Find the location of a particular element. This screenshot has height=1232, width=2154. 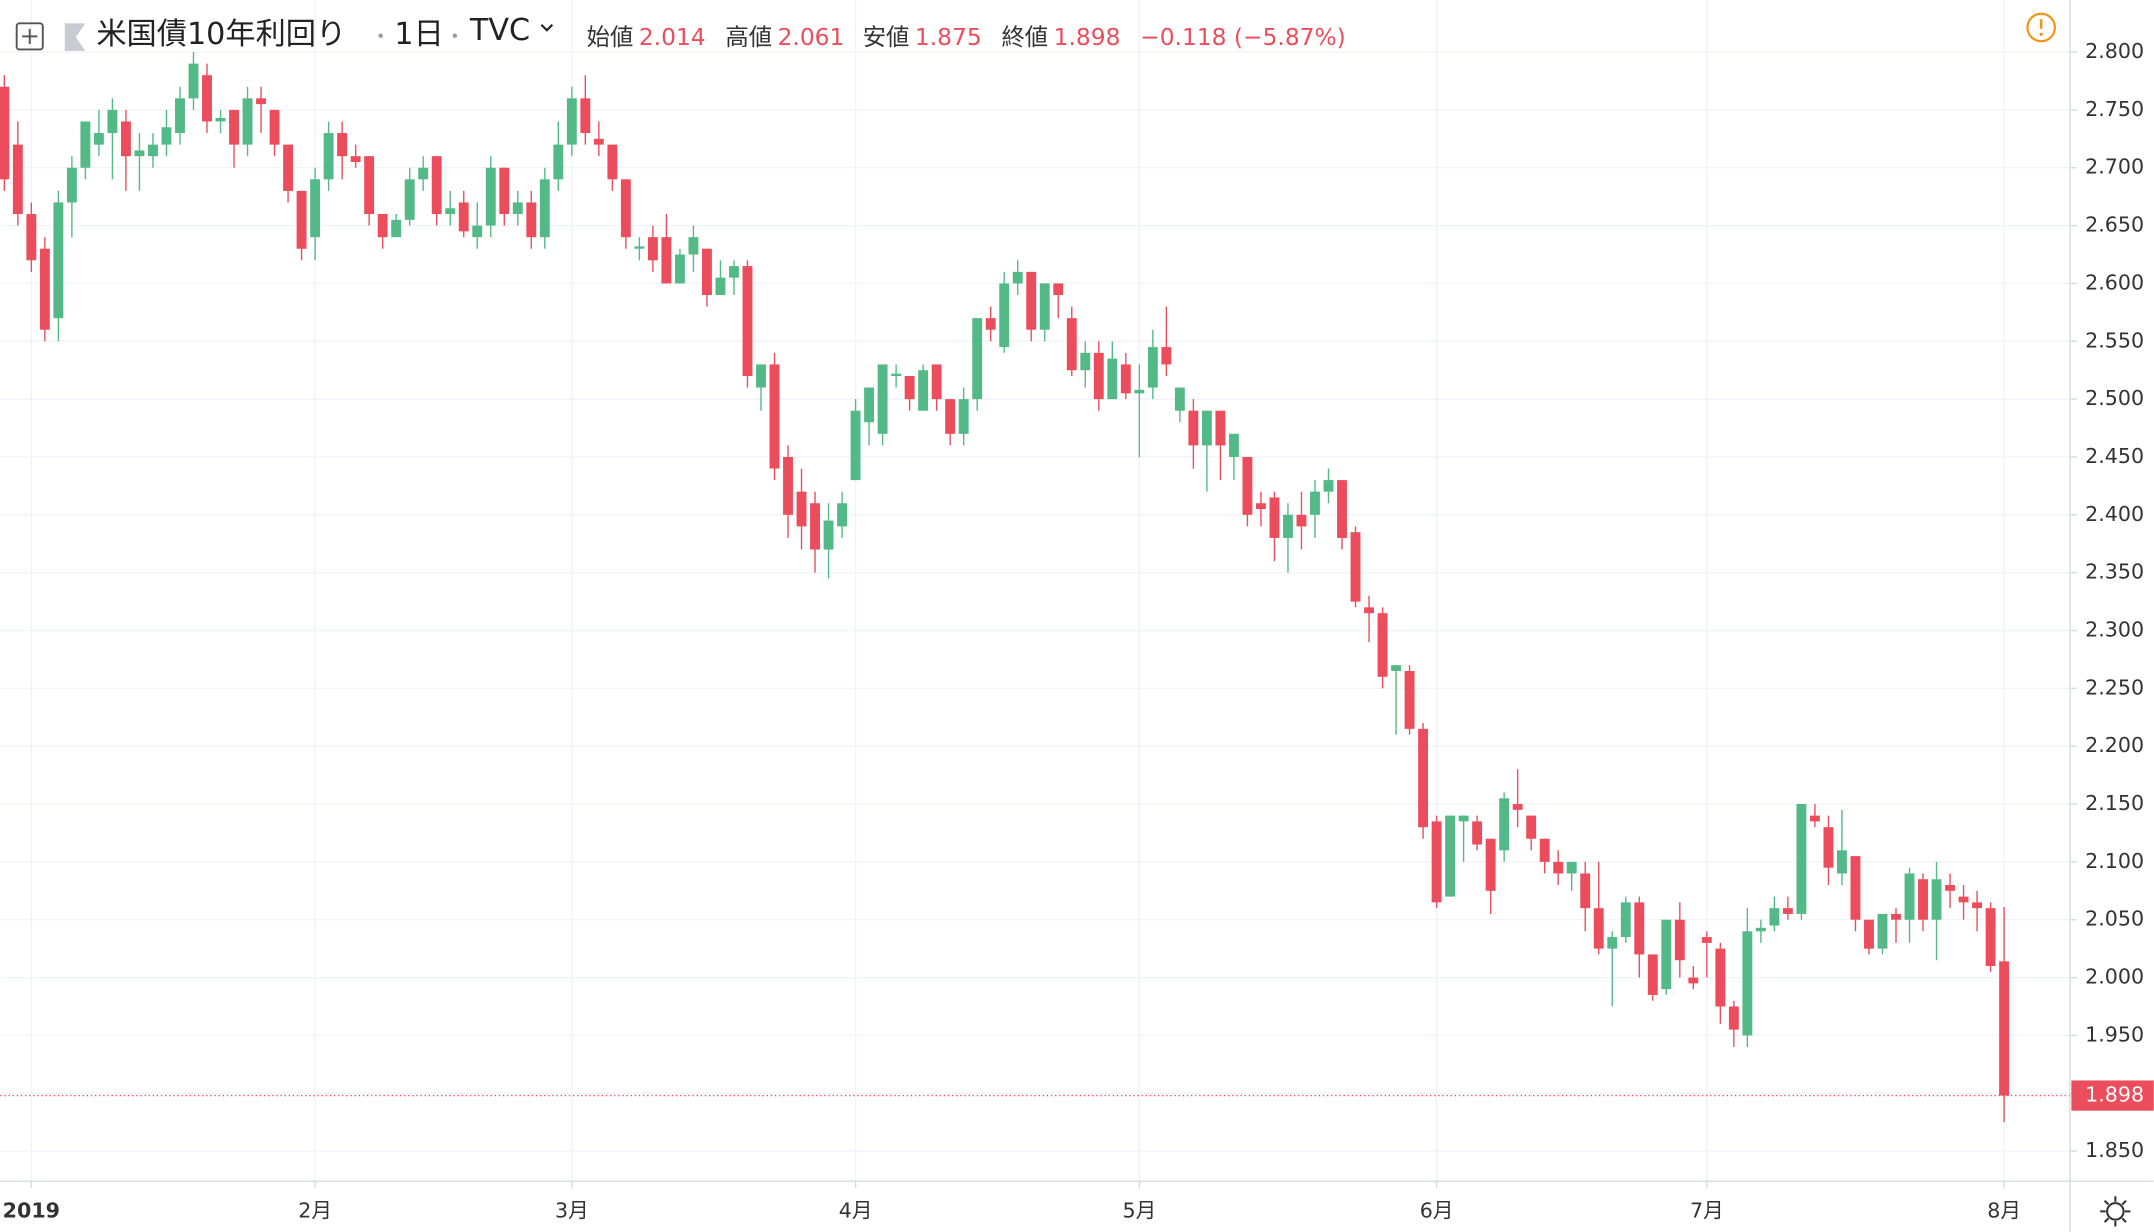

low-label: 安値 is located at coordinates (886, 37).